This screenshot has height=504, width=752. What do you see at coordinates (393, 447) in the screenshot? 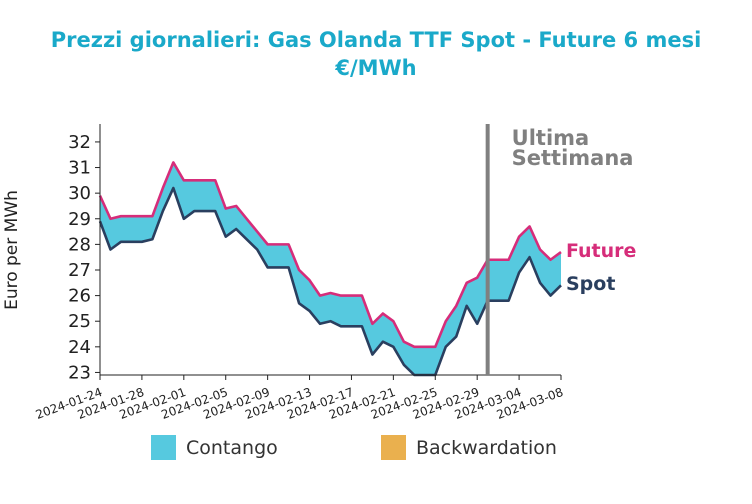
I see `legend-swatch-backwardation` at bounding box center [393, 447].